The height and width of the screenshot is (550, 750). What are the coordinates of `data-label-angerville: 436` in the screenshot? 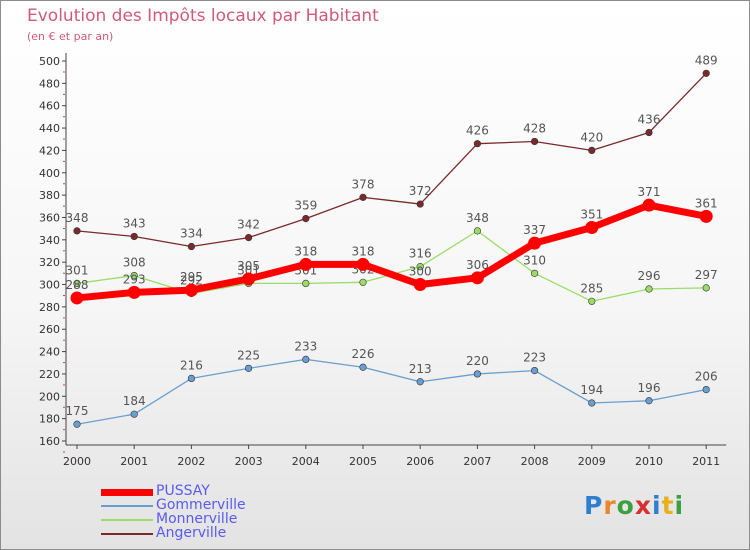 It's located at (649, 120).